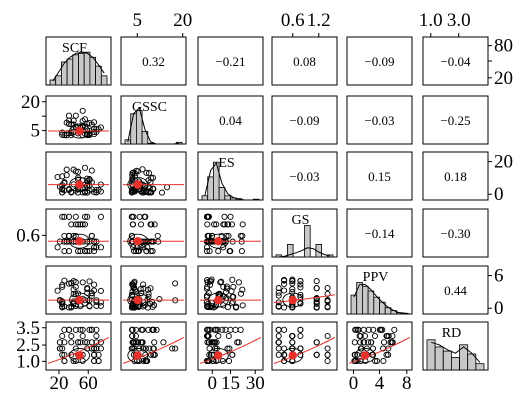  What do you see at coordinates (503, 78) in the screenshot?
I see `right-axis-tick-label: 20` at bounding box center [503, 78].